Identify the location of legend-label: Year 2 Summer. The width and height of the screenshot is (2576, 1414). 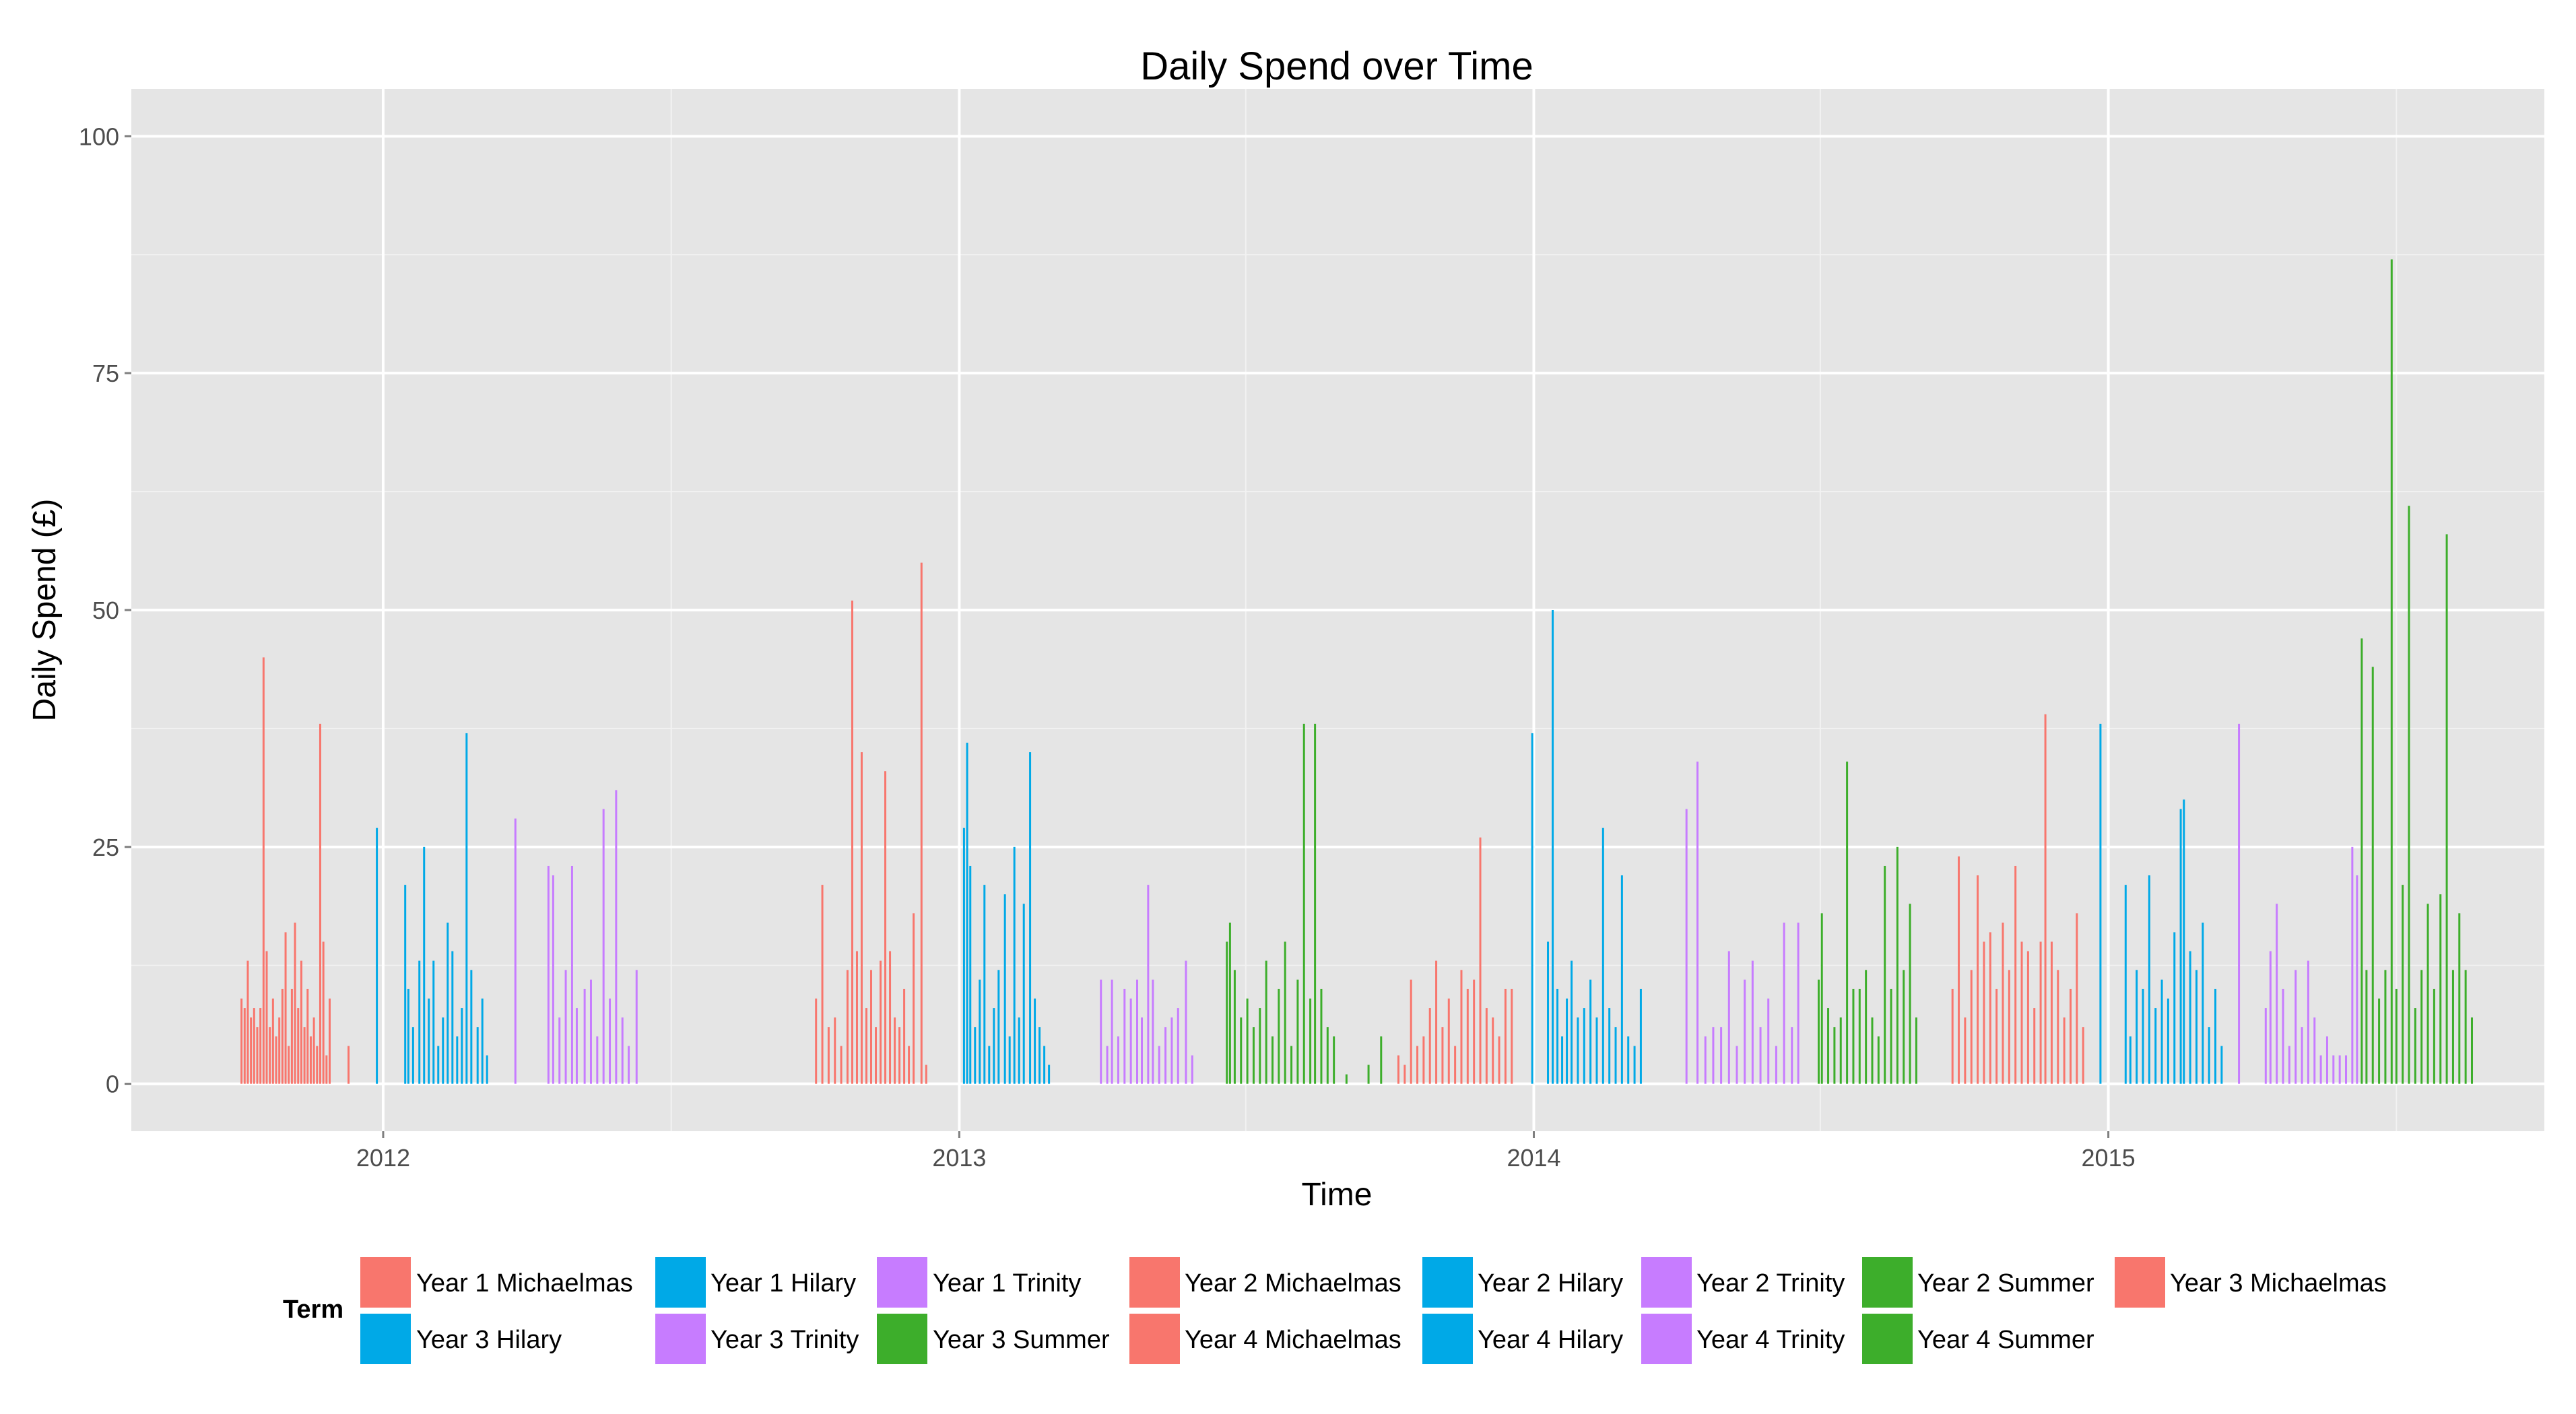
(2005, 1283).